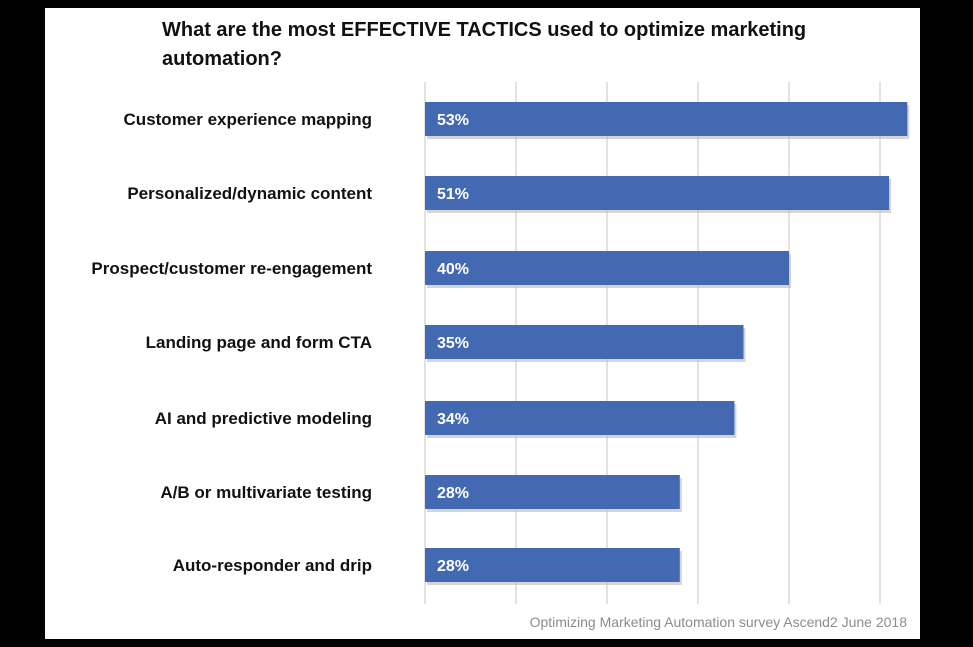 This screenshot has width=973, height=647. What do you see at coordinates (453, 269) in the screenshot?
I see `bar-value-label: 40%` at bounding box center [453, 269].